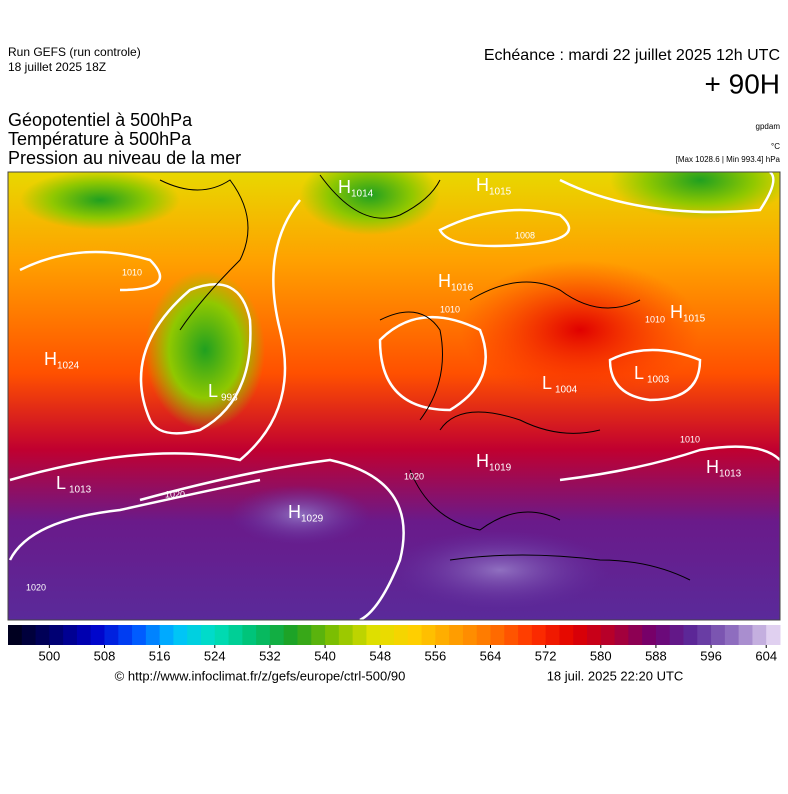  Describe the element at coordinates (74, 484) in the screenshot. I see `pressure-center: L 1013` at that location.